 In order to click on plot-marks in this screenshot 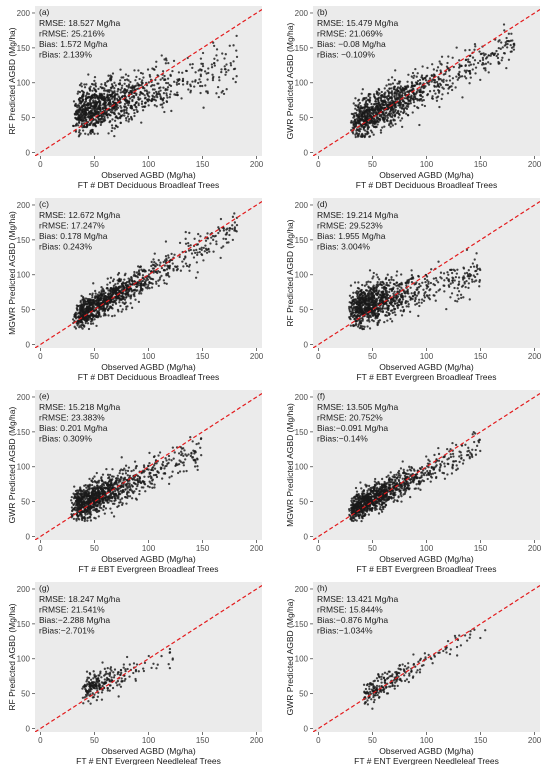, I will do `click(148, 274)`.